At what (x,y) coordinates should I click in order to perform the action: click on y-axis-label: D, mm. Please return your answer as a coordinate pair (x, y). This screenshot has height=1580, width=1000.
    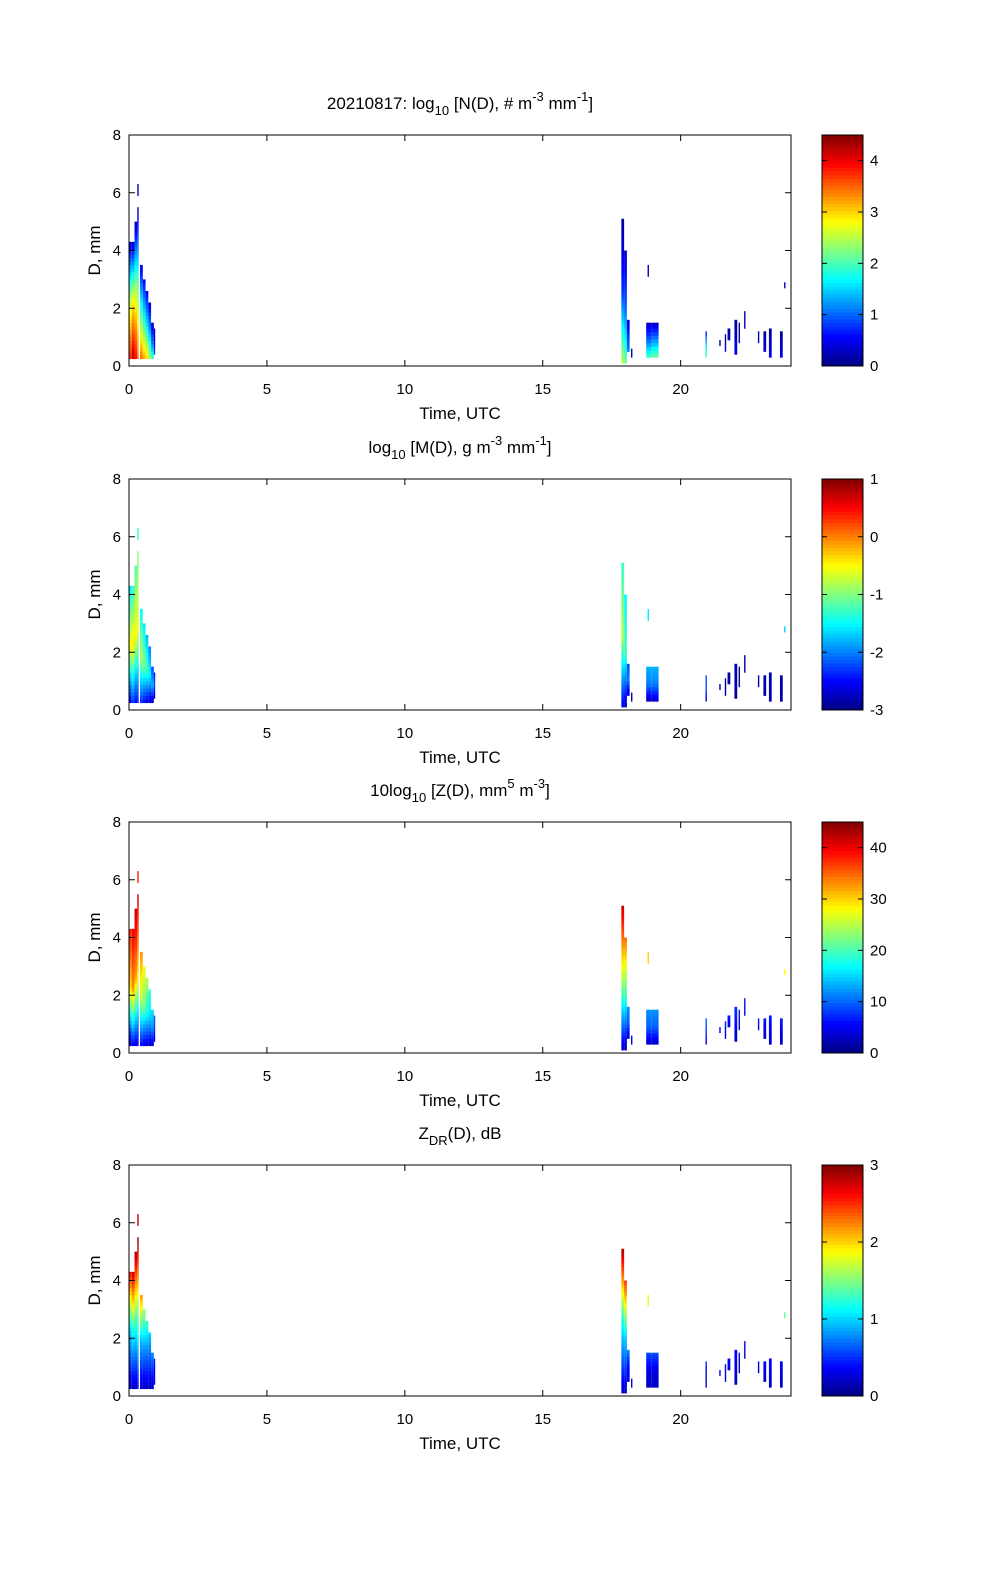
    Looking at the image, I should click on (94, 594).